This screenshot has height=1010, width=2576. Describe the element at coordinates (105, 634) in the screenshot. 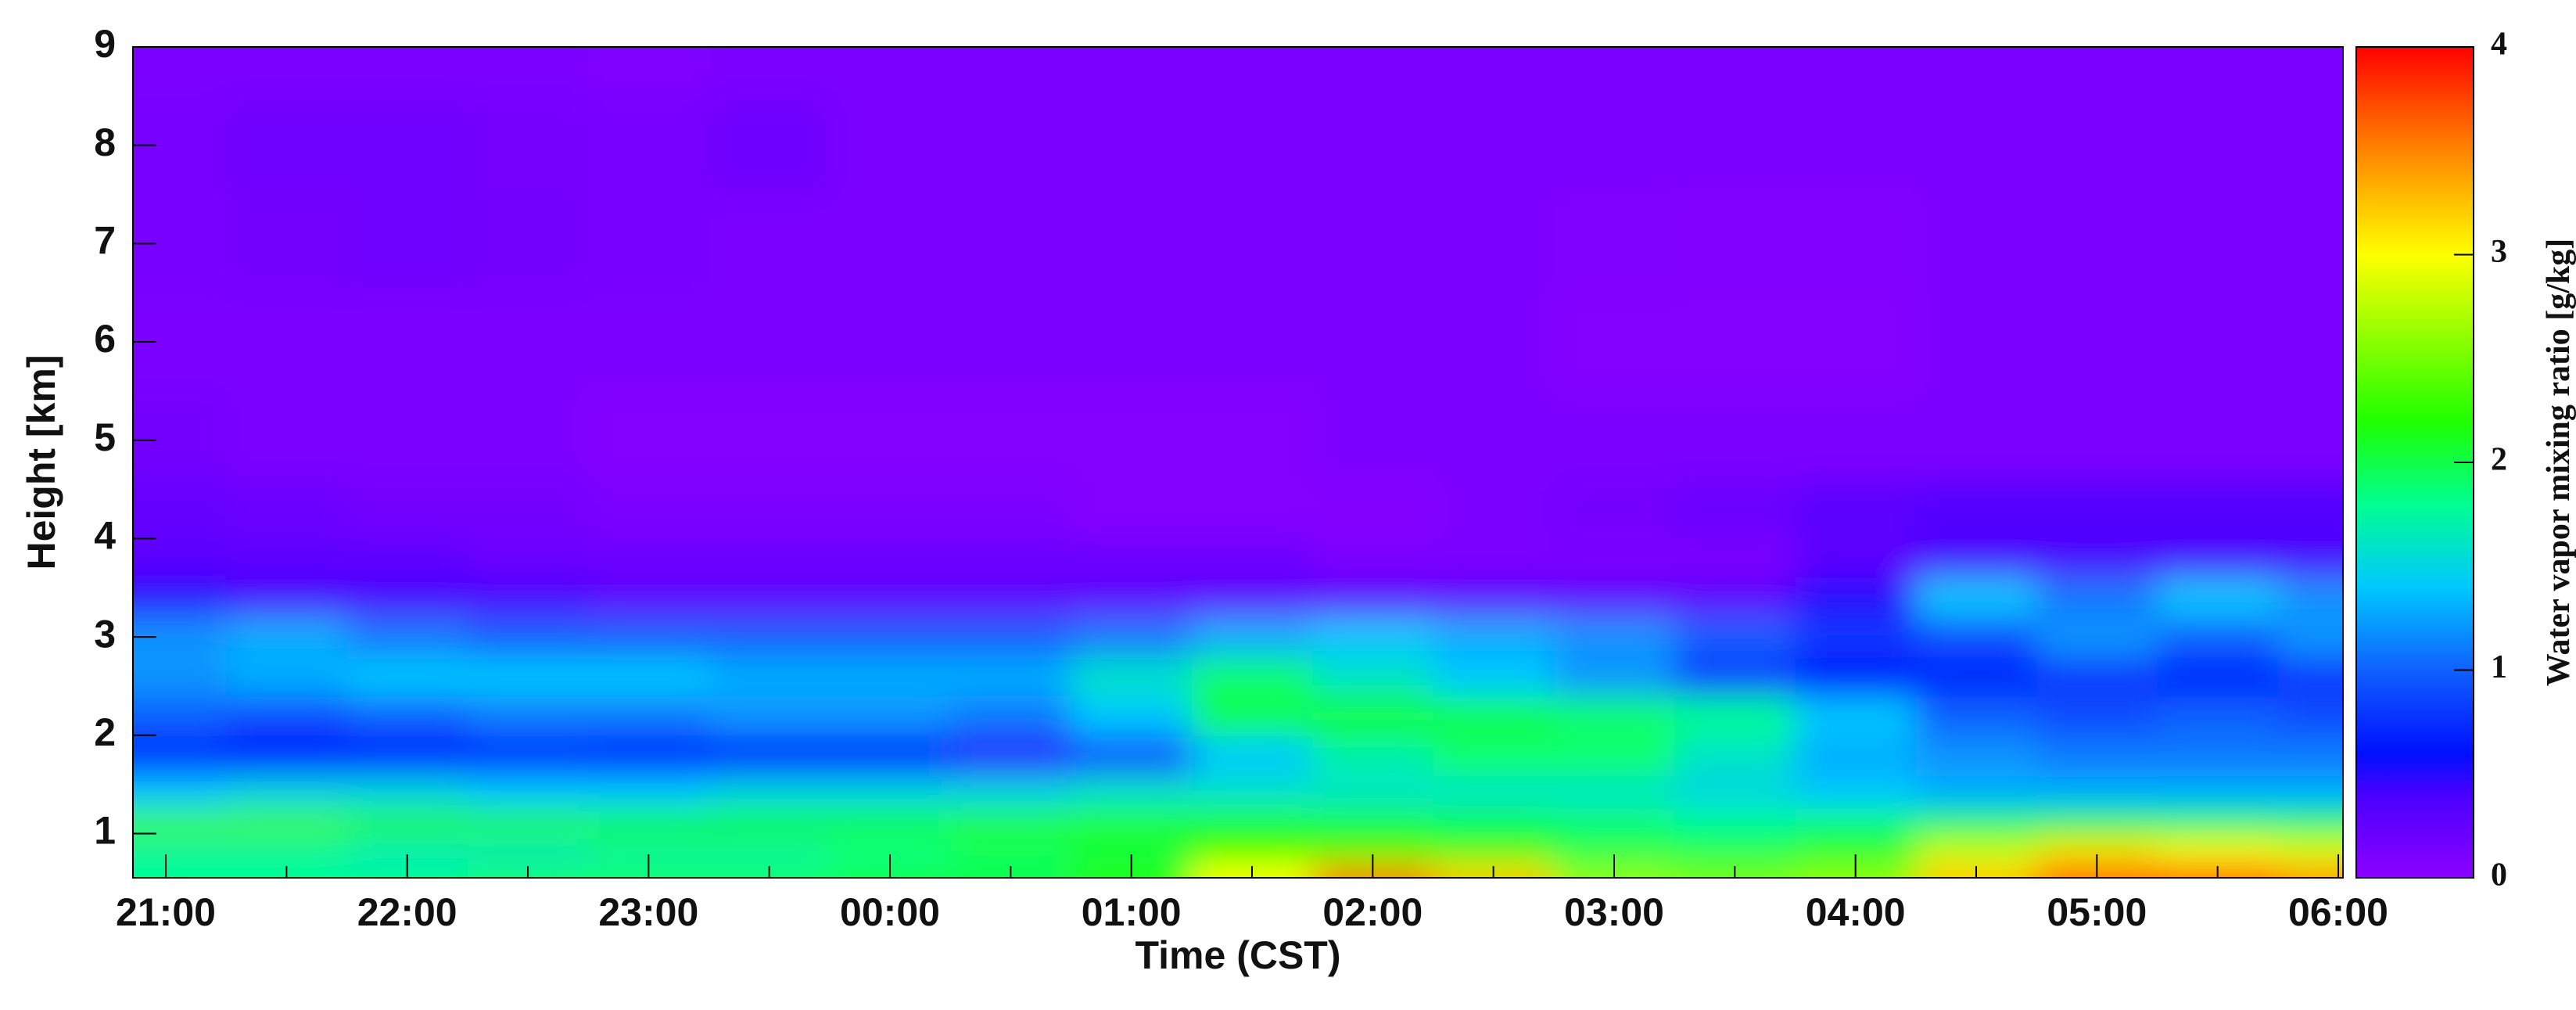

I see `y-tick-label: 3` at that location.